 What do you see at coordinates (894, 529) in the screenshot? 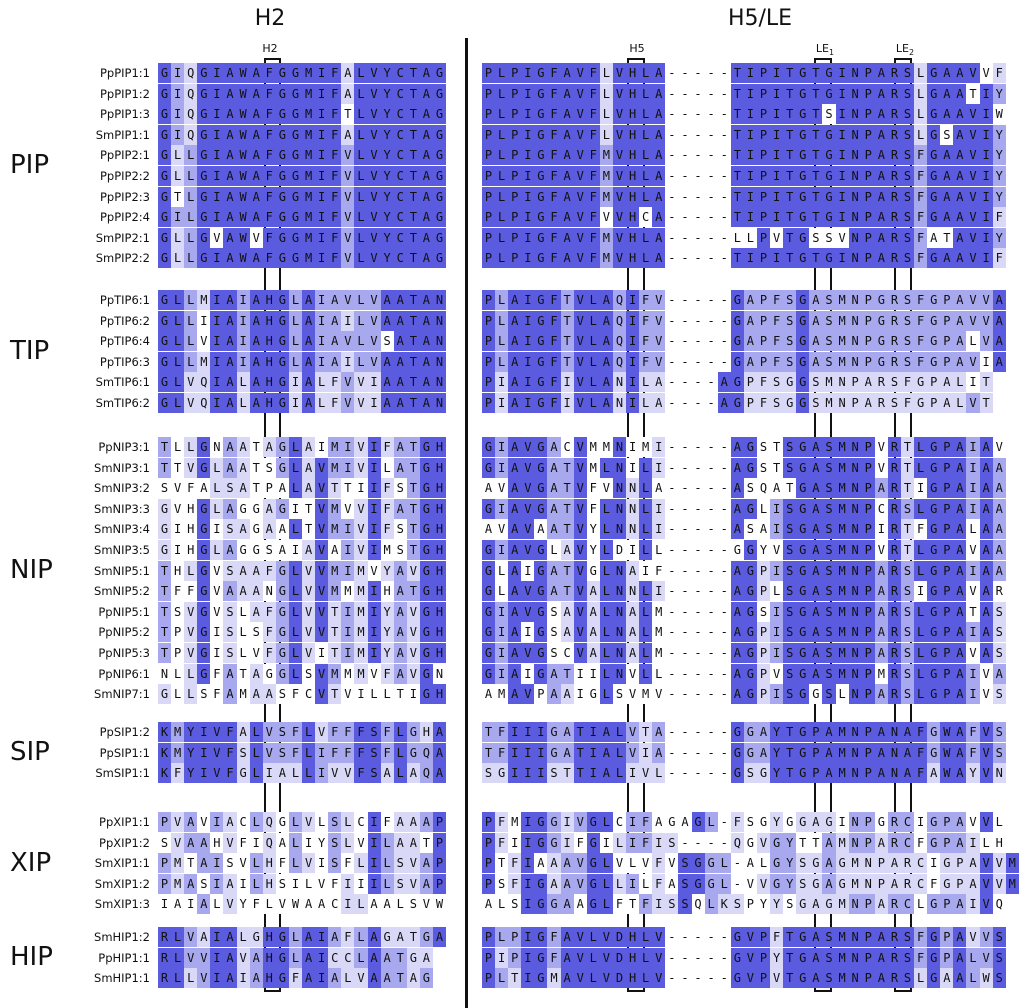
I see `residue-cell: R` at bounding box center [894, 529].